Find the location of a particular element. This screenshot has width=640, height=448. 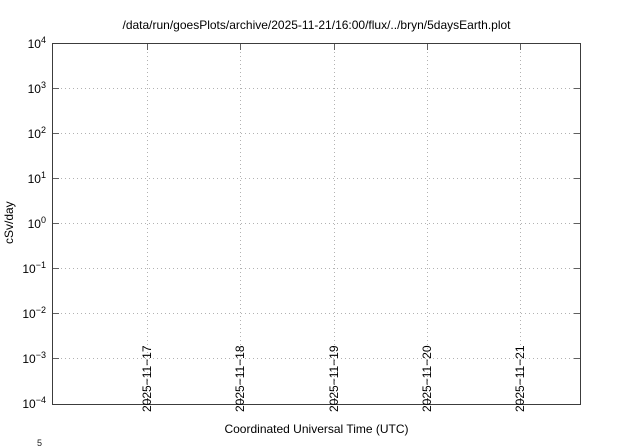

y-tick-label: 10−2 is located at coordinates (23, 314).